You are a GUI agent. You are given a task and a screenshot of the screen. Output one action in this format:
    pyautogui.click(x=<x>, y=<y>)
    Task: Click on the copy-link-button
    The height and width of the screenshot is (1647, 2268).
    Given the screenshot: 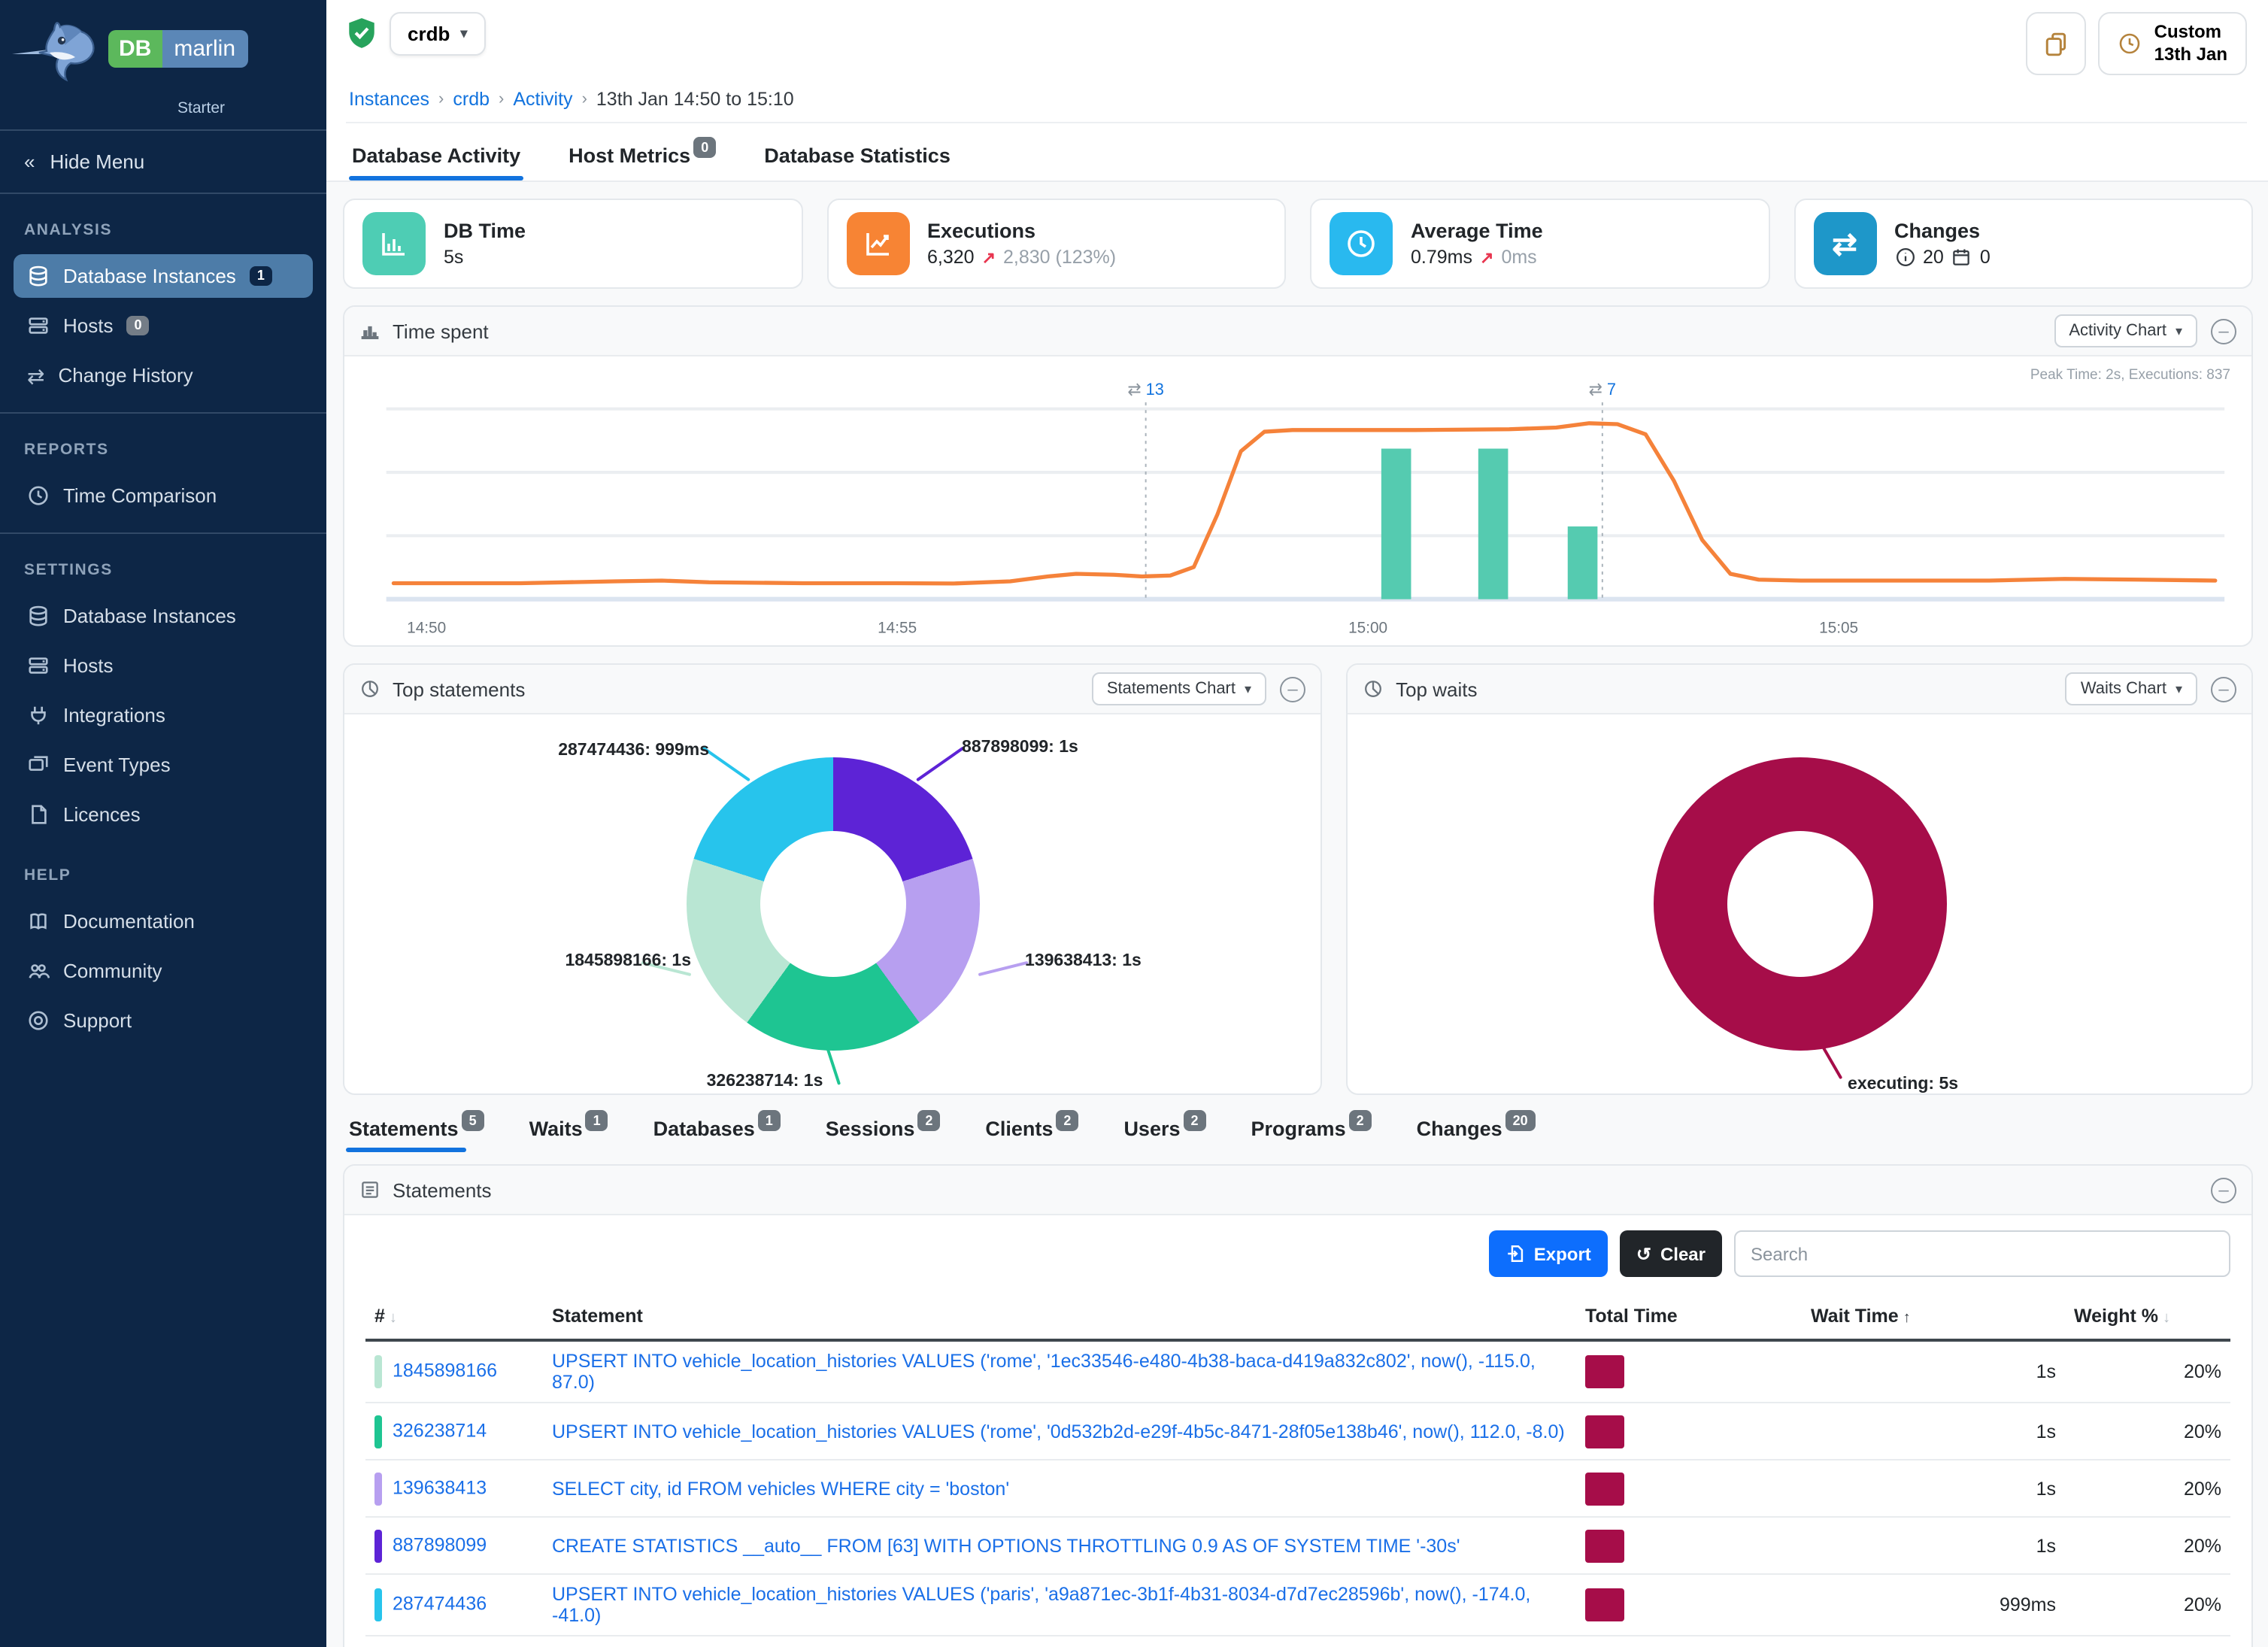 What is the action you would take?
    pyautogui.click(x=2056, y=43)
    